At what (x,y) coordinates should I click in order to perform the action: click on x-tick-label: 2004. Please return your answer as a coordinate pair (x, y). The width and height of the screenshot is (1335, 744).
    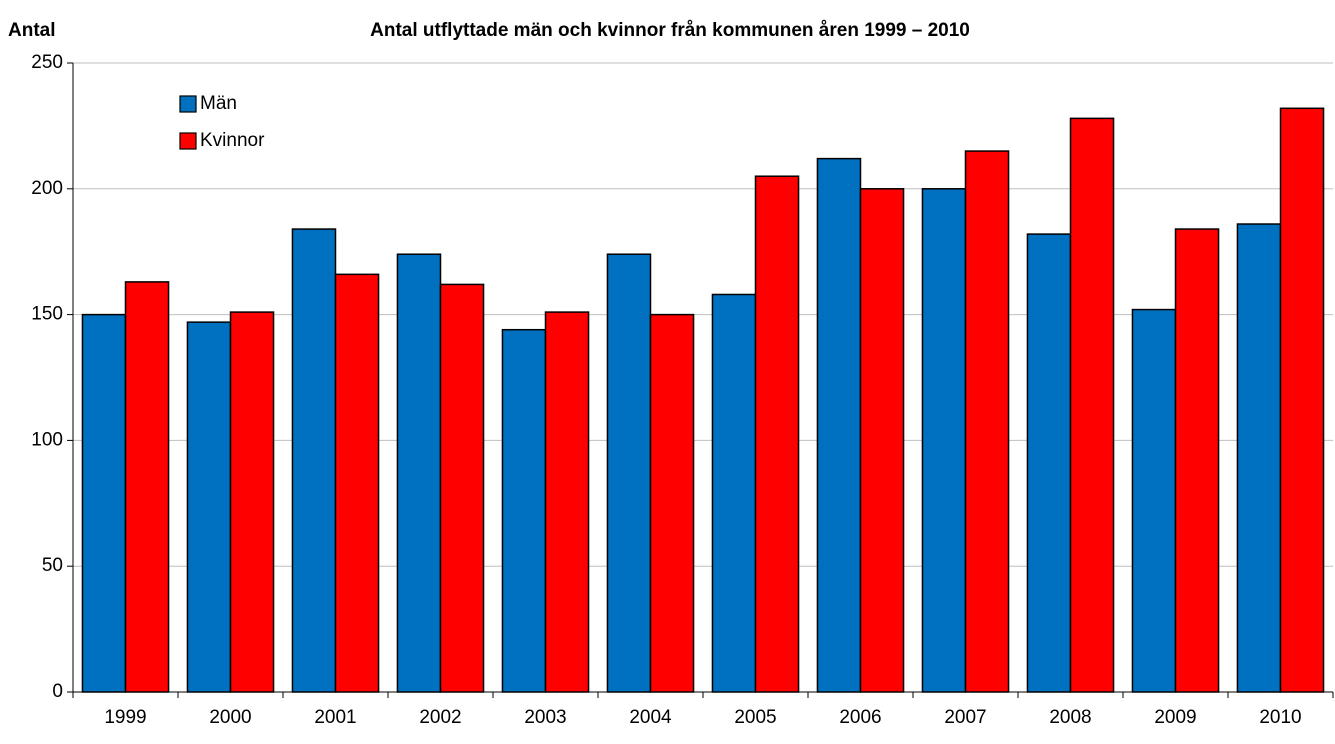
    Looking at the image, I should click on (650, 717).